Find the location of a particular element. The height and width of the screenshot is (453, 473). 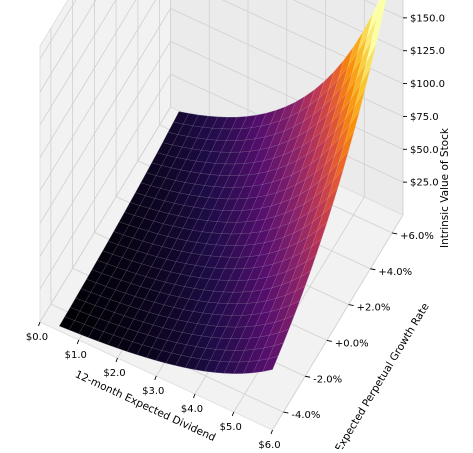

y-tick is located at coordinates (329, 340).